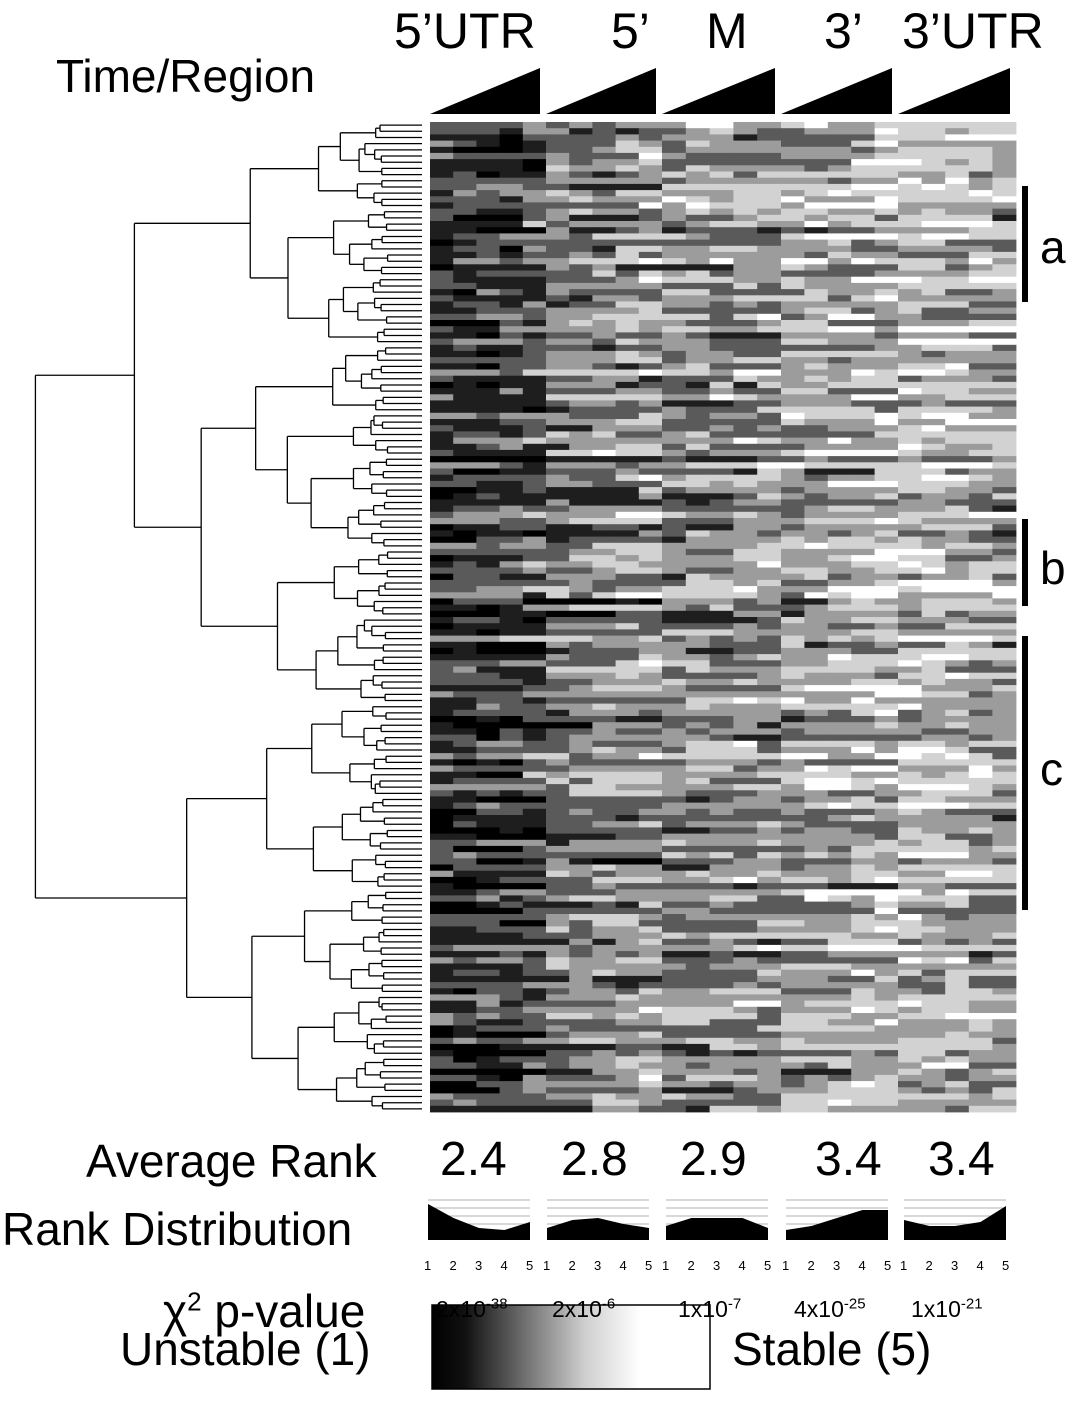 The width and height of the screenshot is (1076, 1422). Describe the element at coordinates (245, 1349) in the screenshot. I see `legend-unstable-label: Unstable (1)` at that location.